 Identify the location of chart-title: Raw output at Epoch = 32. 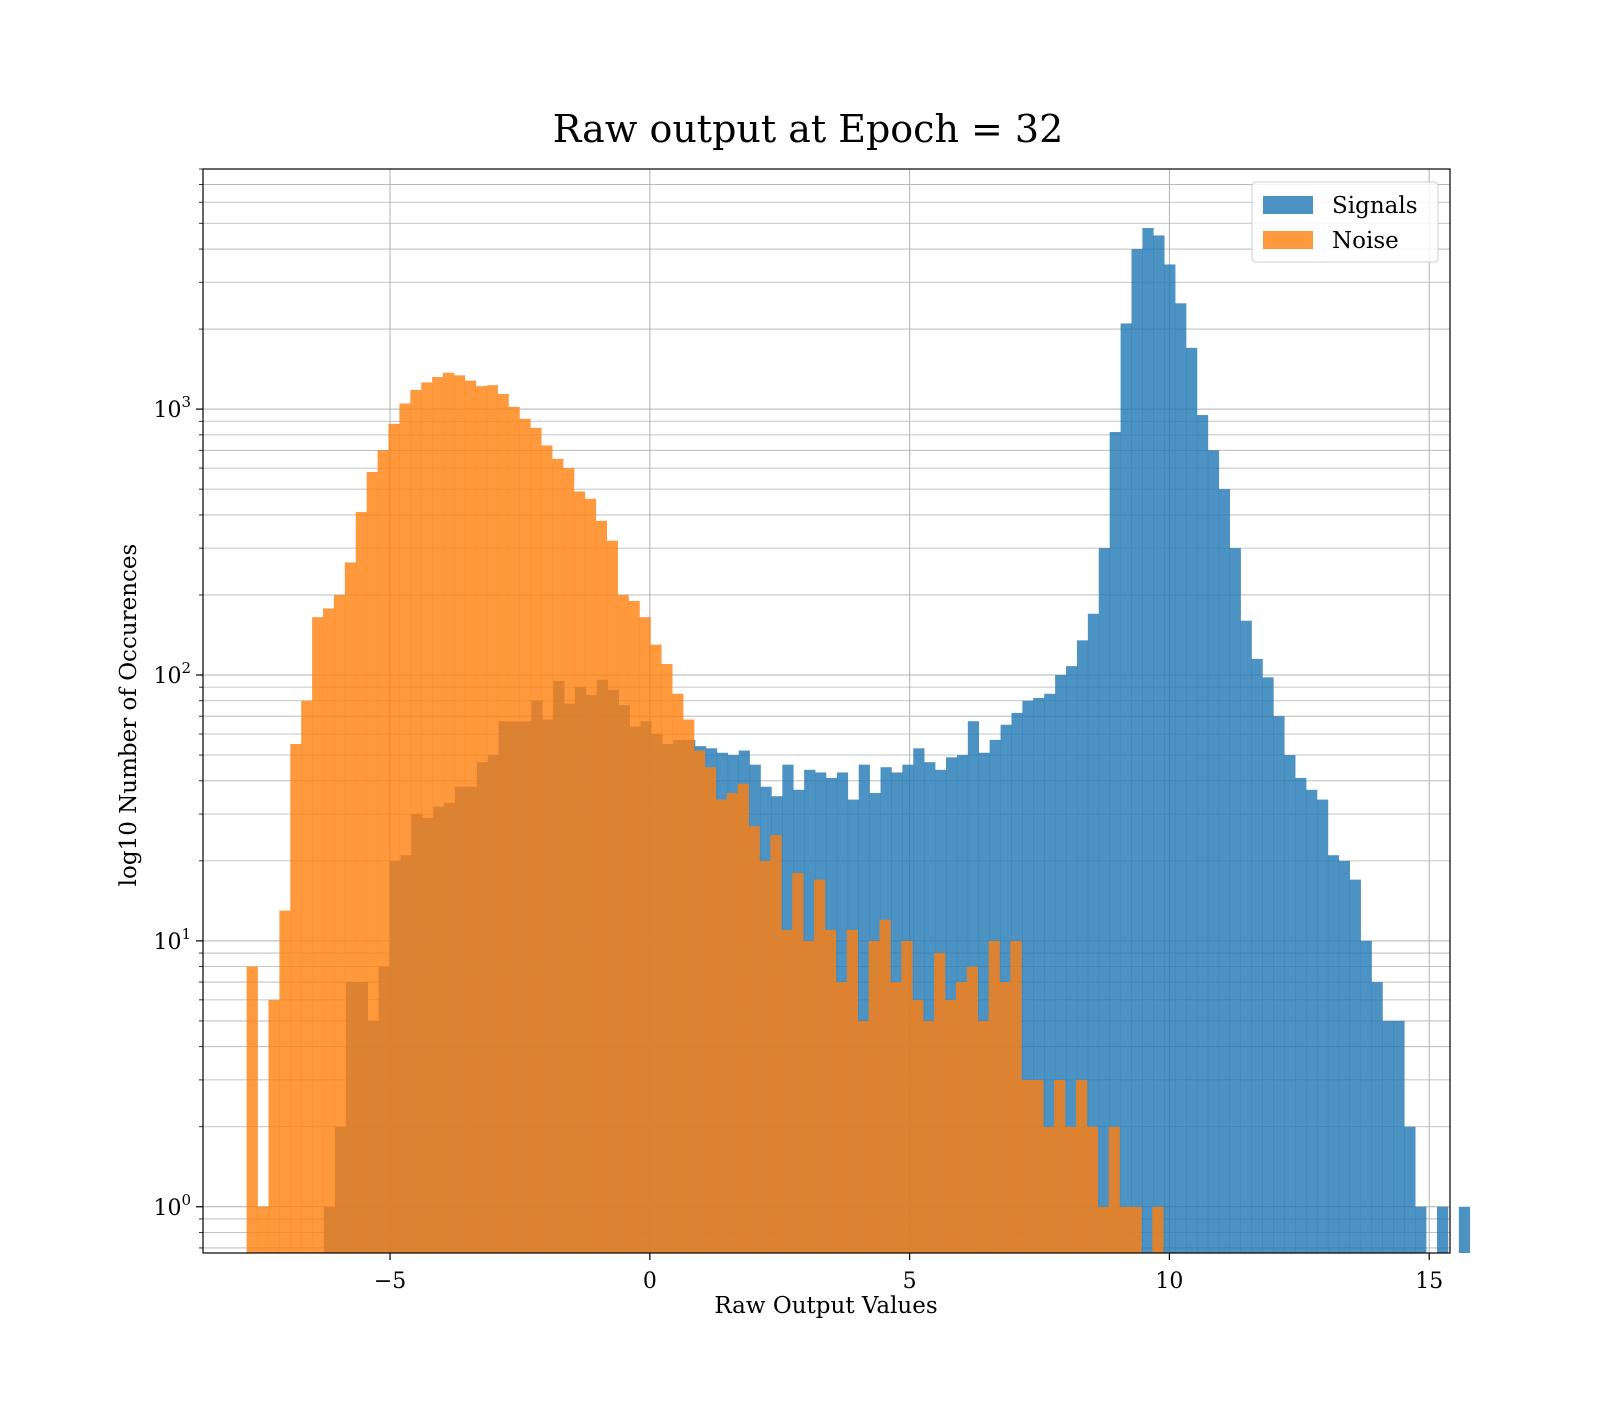
(808, 129).